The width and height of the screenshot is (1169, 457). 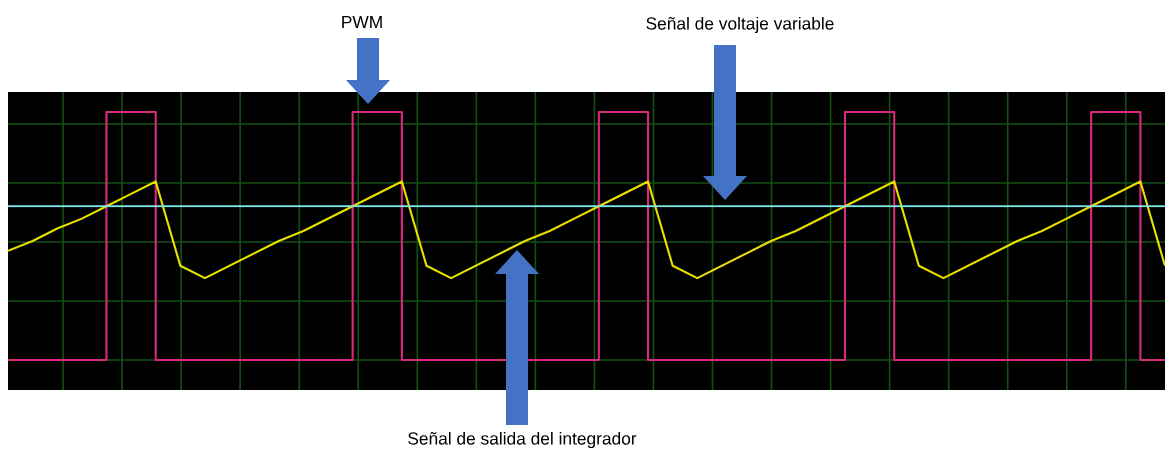 What do you see at coordinates (740, 25) in the screenshot?
I see `text: Señal de voltaje variable` at bounding box center [740, 25].